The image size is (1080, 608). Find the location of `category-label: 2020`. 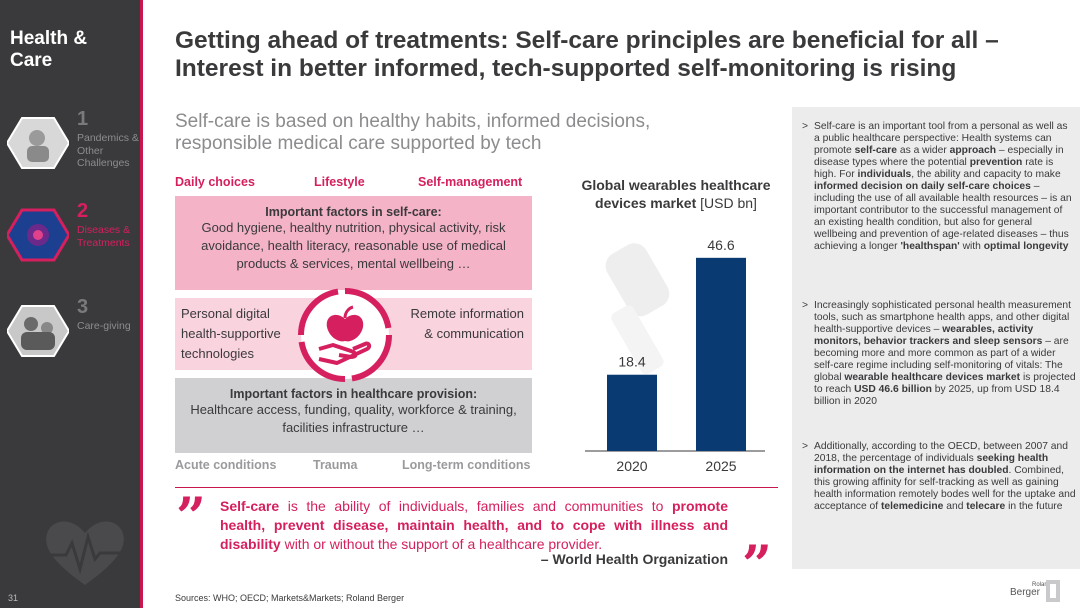

category-label: 2020 is located at coordinates (631, 466).